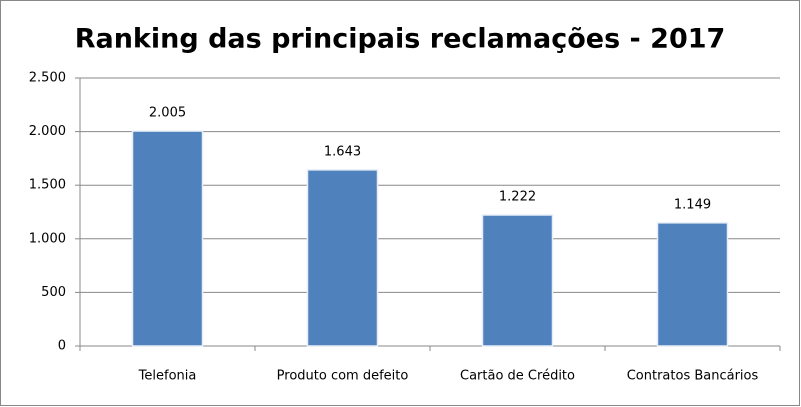  I want to click on data-label: 1.222, so click(517, 197).